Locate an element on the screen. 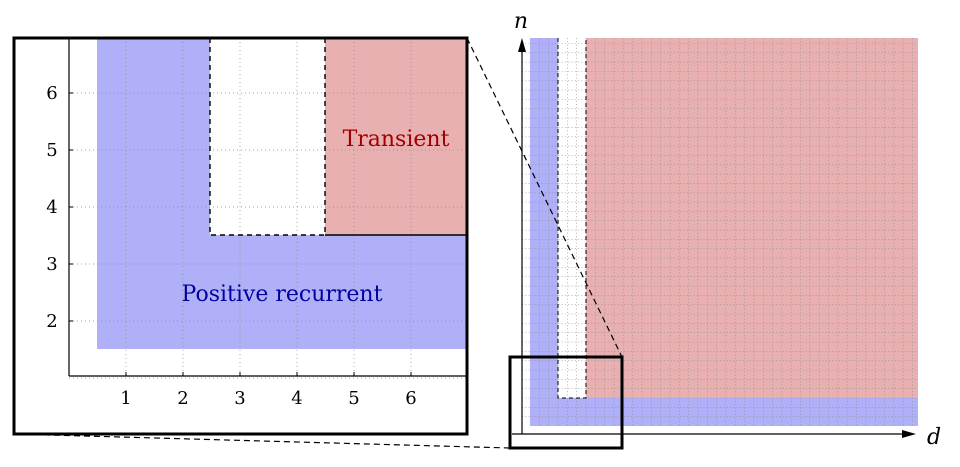 The height and width of the screenshot is (467, 960). y-tick-label: 5 is located at coordinates (51, 150).